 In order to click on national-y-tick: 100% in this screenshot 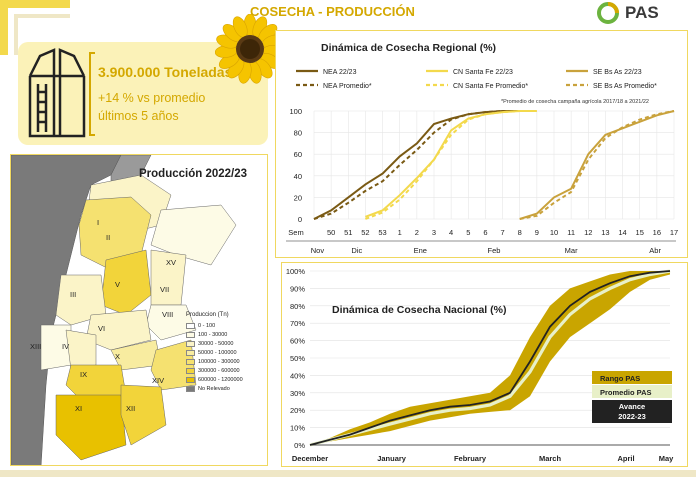, I will do `click(296, 271)`.